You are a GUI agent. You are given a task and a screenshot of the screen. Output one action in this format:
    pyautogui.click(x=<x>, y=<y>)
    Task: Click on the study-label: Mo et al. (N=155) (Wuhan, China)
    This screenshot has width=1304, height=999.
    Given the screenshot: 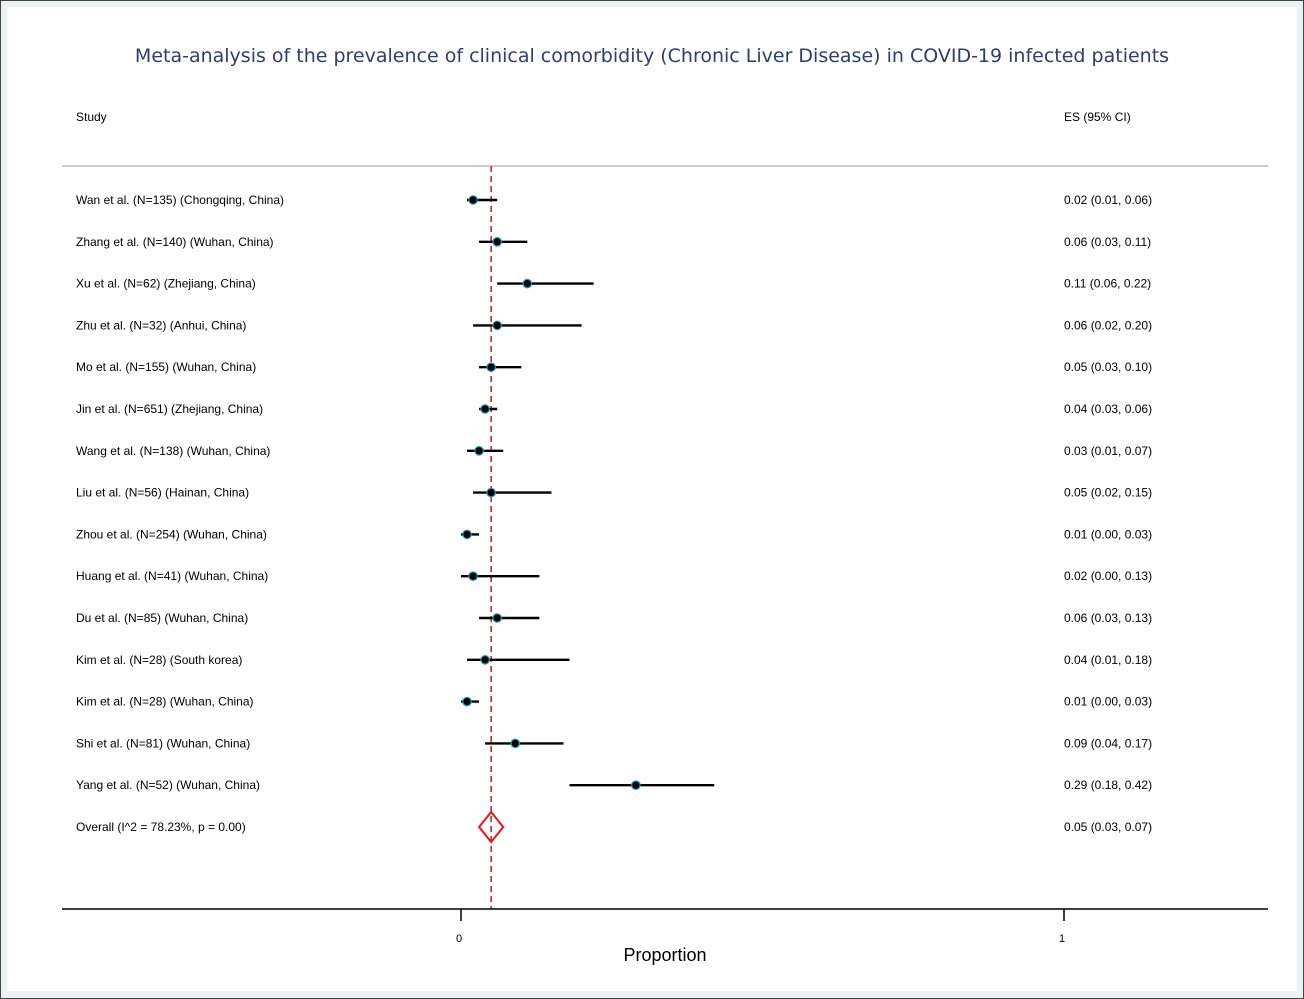 What is the action you would take?
    pyautogui.click(x=166, y=367)
    